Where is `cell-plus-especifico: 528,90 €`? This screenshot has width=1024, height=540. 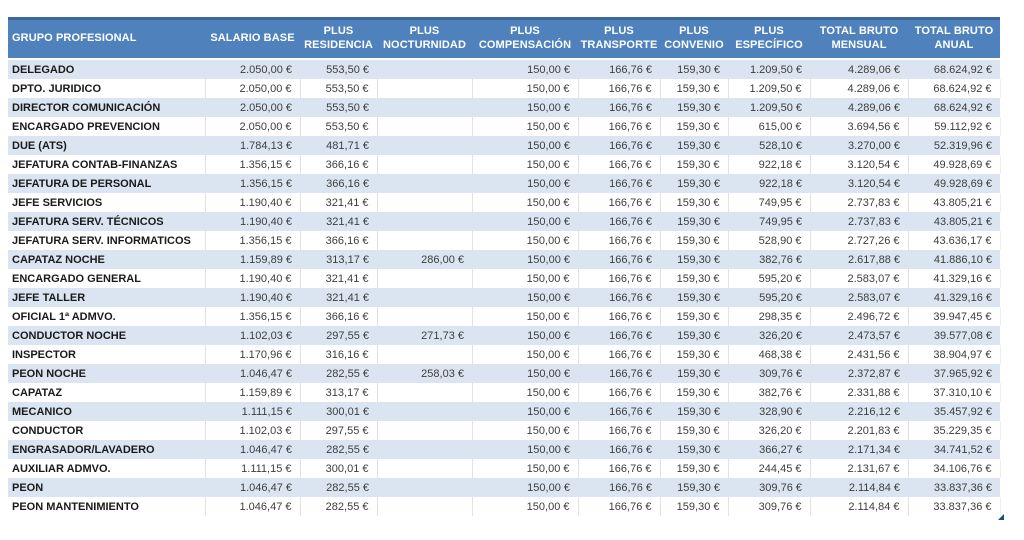 cell-plus-especifico: 528,90 € is located at coordinates (769, 240).